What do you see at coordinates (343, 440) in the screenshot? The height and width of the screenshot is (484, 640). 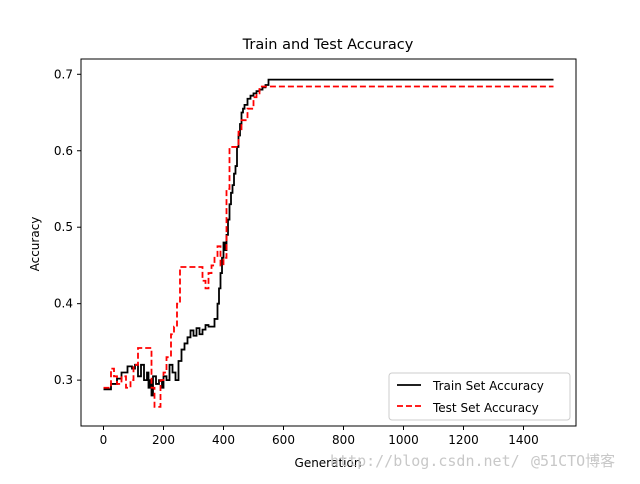 I see `x-tick-label: 800` at bounding box center [343, 440].